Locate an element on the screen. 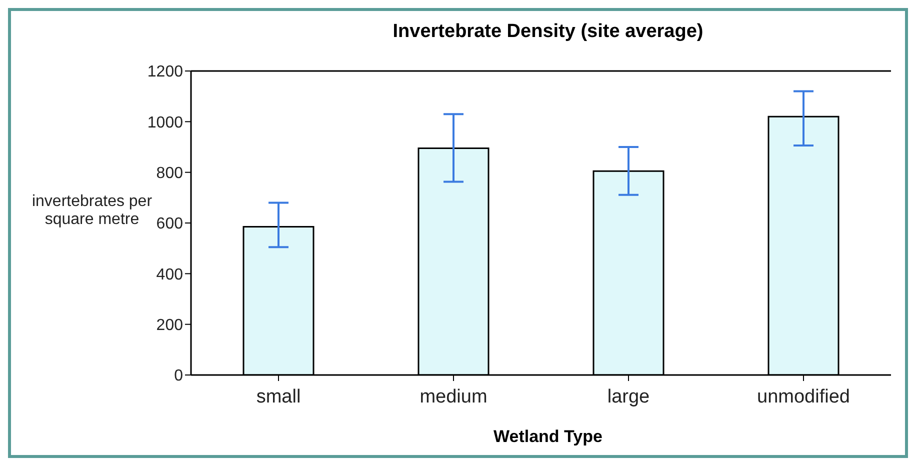  y-tick-label: 800 is located at coordinates (170, 173).